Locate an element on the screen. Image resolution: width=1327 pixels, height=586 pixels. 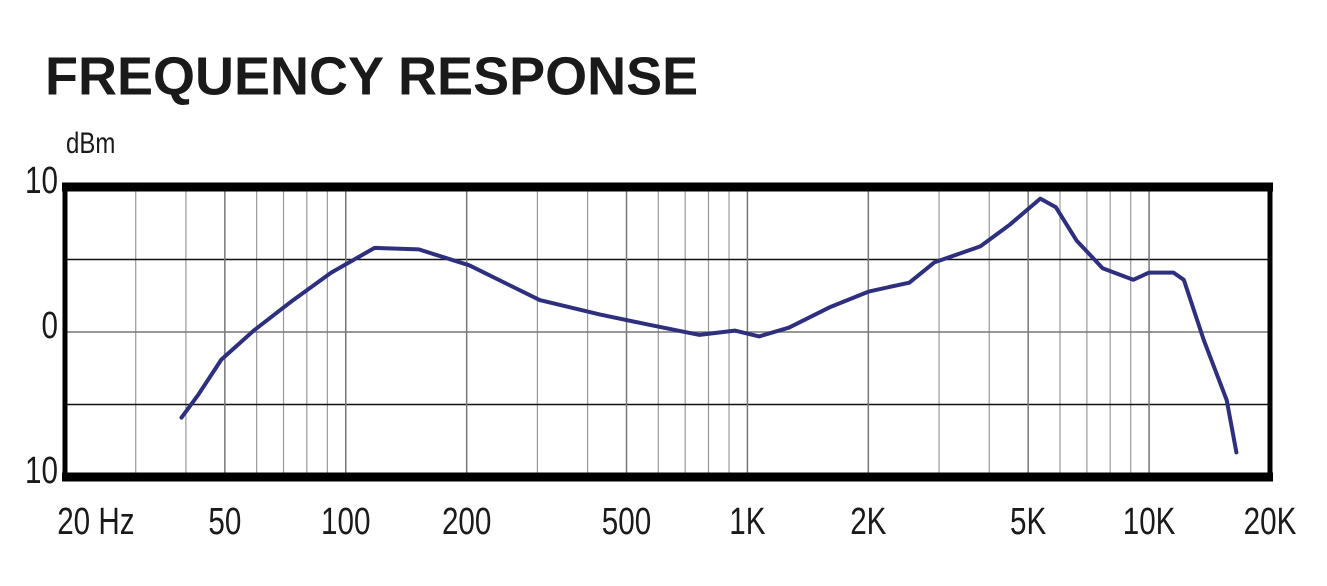
x-tick-label: 20 Hz is located at coordinates (95, 522).